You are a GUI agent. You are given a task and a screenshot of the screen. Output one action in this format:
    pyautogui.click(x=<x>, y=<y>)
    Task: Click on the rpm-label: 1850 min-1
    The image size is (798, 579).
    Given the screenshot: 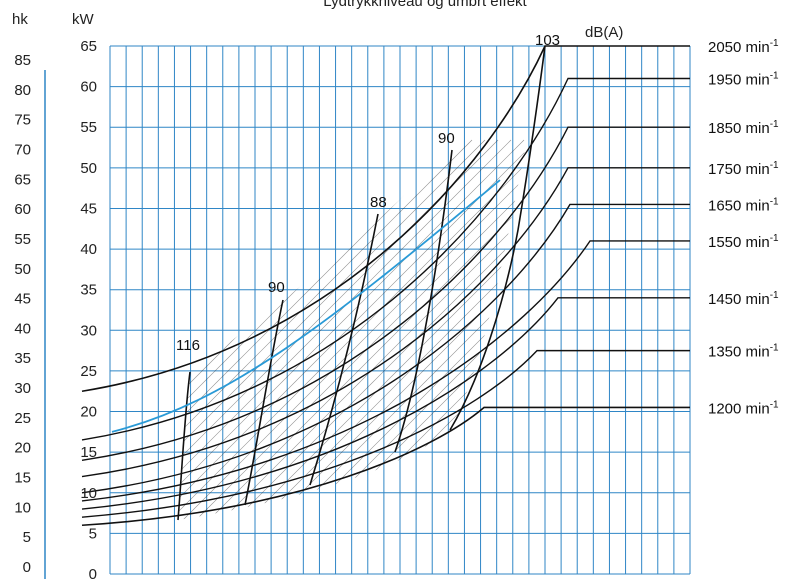 What is the action you would take?
    pyautogui.click(x=743, y=128)
    